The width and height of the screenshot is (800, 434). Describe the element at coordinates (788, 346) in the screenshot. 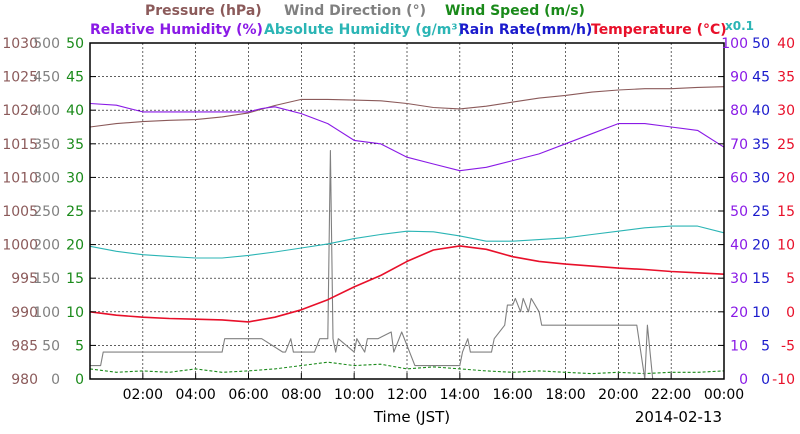

I see `y-tick-label-temperature: -5` at that location.